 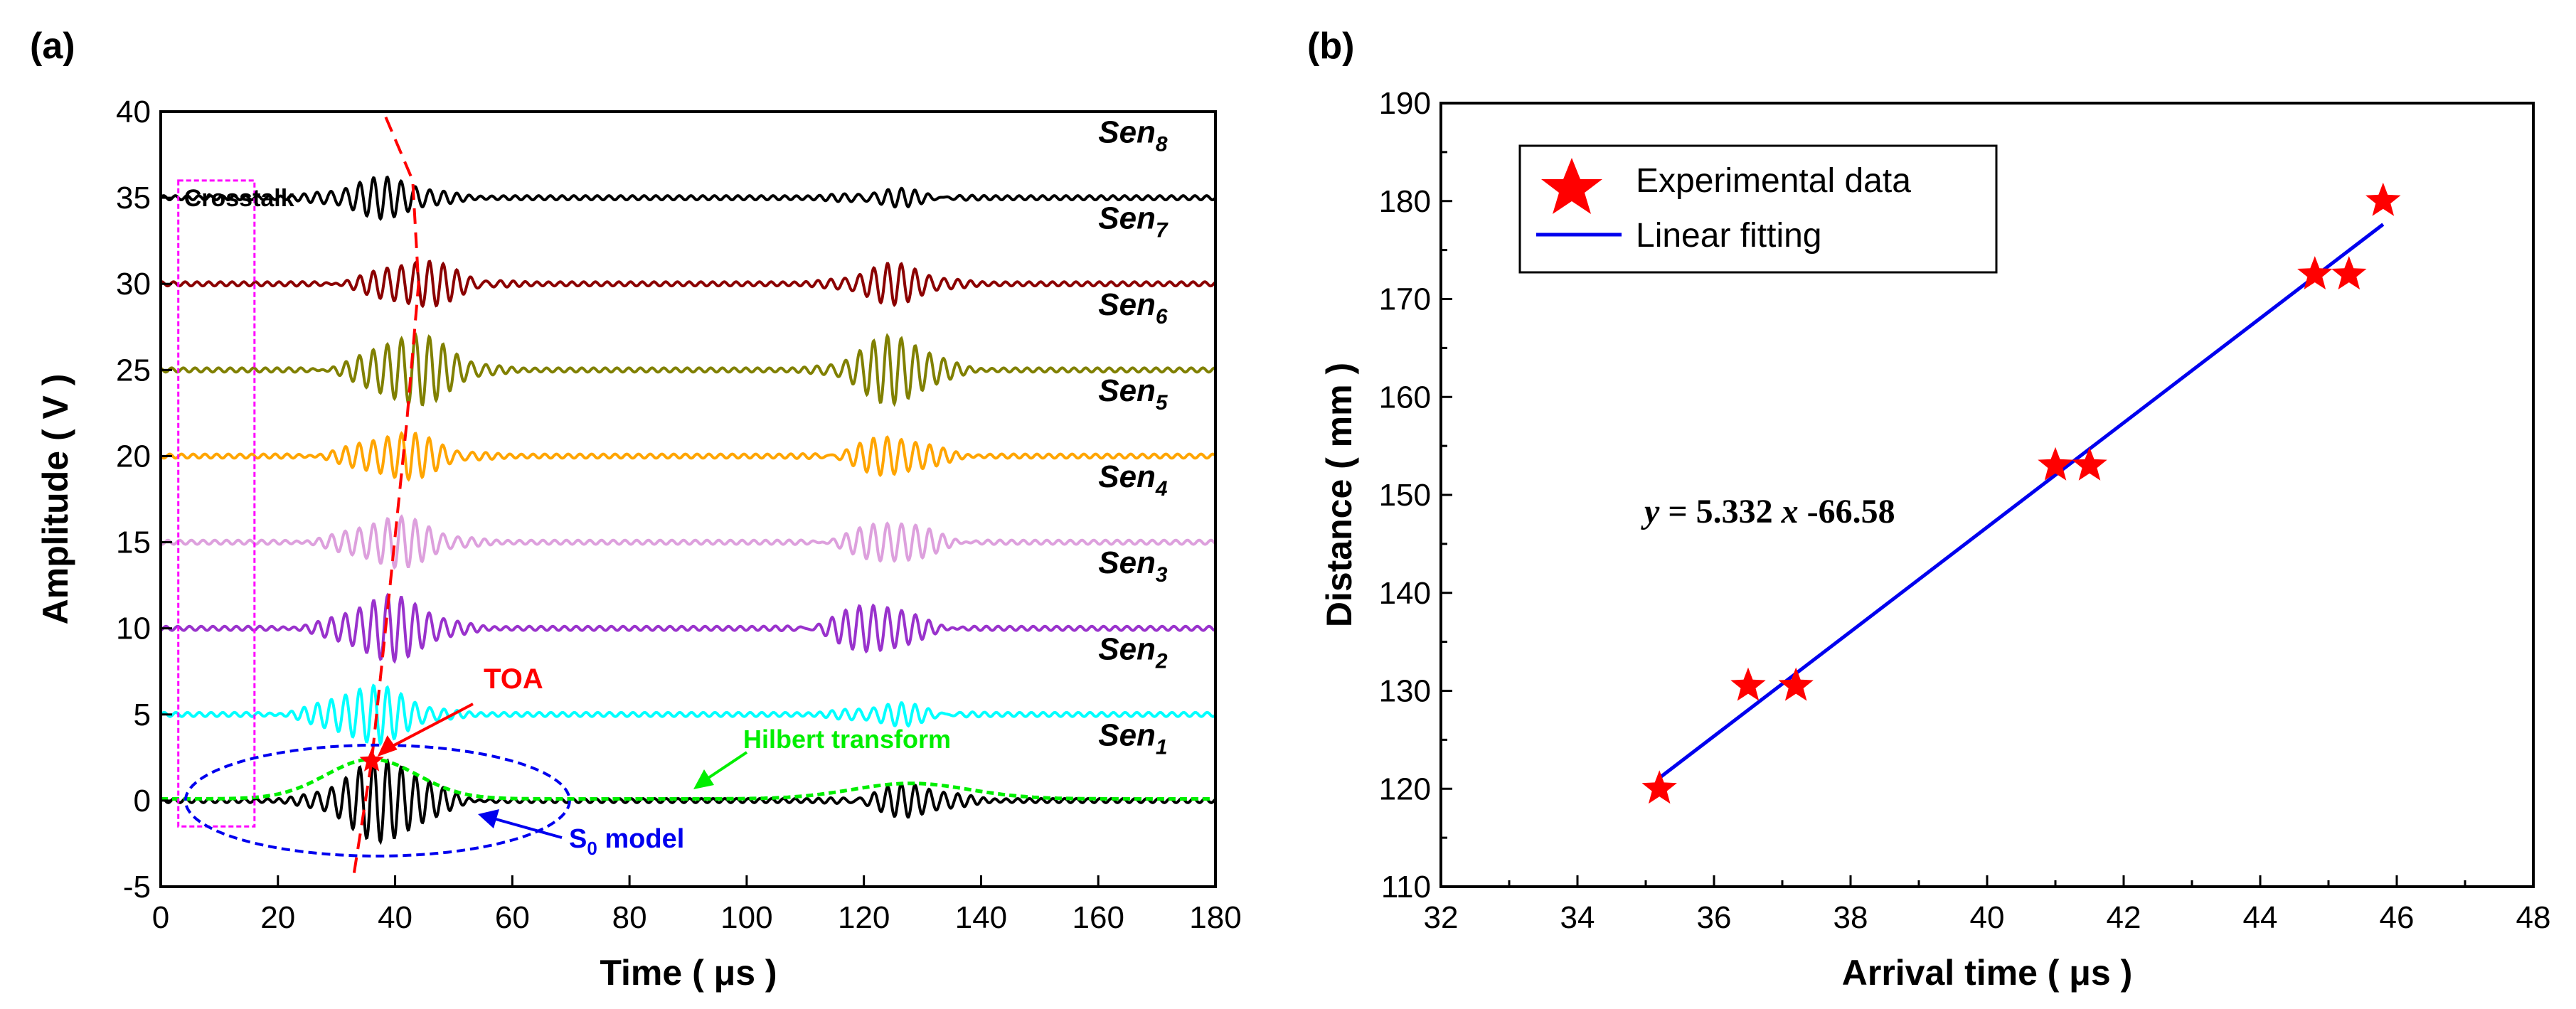 I want to click on x-axis-label-a: Time ( μs ), so click(x=688, y=973).